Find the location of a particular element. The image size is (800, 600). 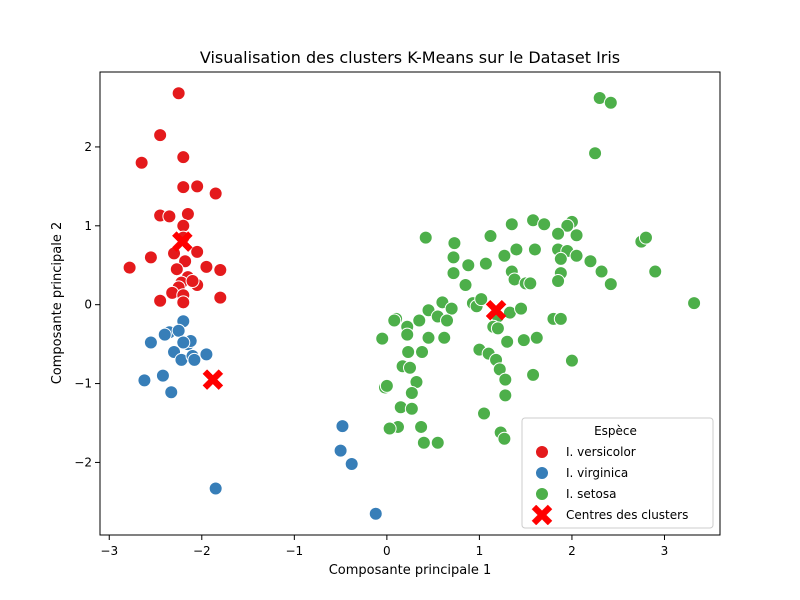

legend-box is located at coordinates (617, 473).